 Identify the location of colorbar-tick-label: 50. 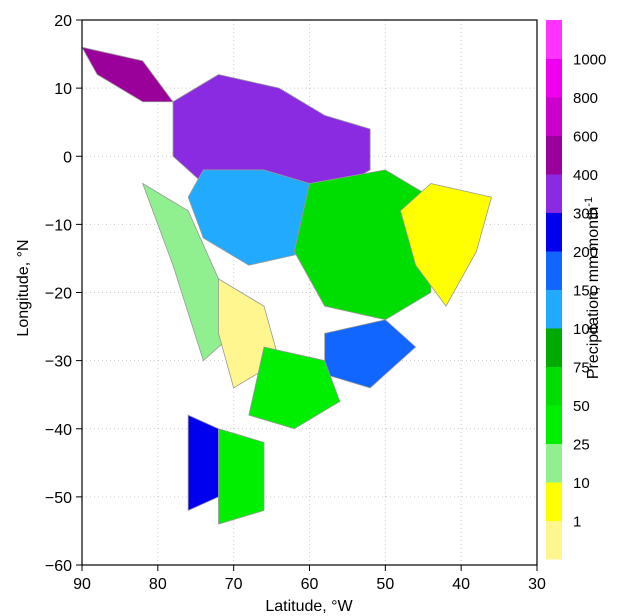
(581, 406).